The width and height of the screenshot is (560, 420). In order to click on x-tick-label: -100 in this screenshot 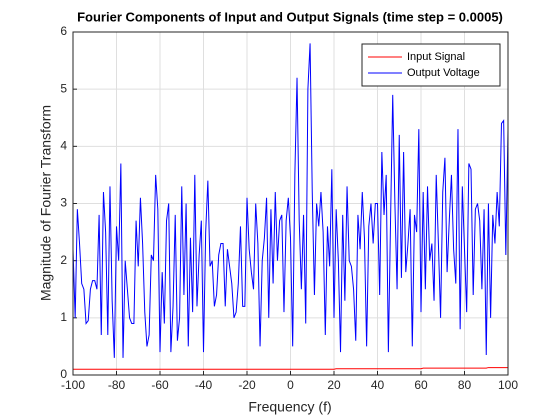, I will do `click(73, 385)`.